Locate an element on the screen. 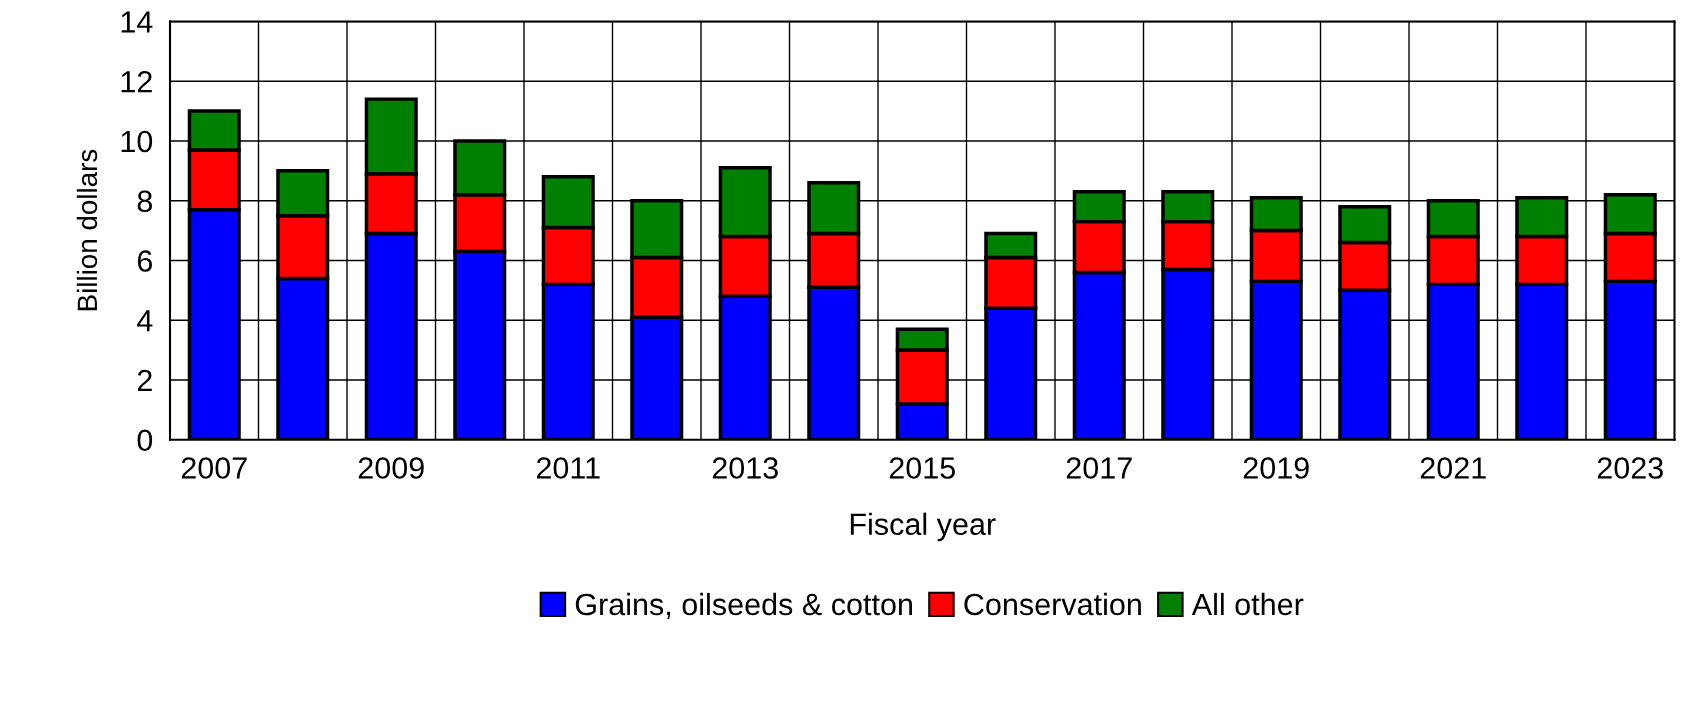 This screenshot has height=715, width=1700. x-tick-label: 2015 is located at coordinates (922, 468).